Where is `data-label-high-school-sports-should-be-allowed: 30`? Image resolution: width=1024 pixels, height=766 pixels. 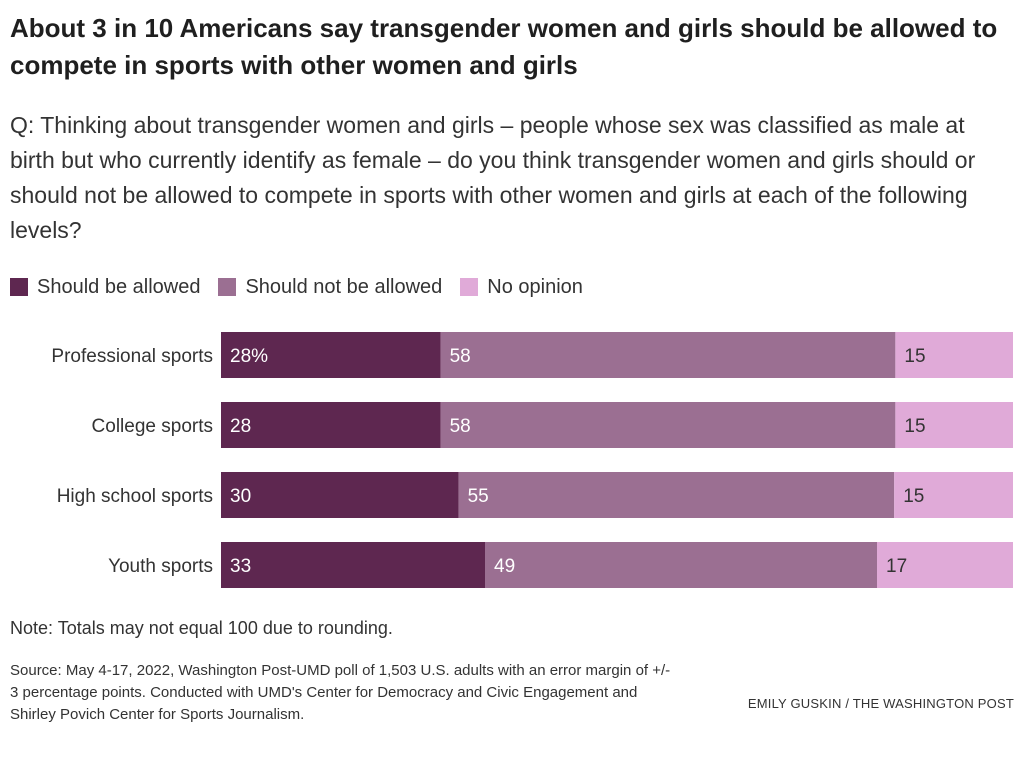
data-label-high-school-sports-should-be-allowed: 30 is located at coordinates (240, 496).